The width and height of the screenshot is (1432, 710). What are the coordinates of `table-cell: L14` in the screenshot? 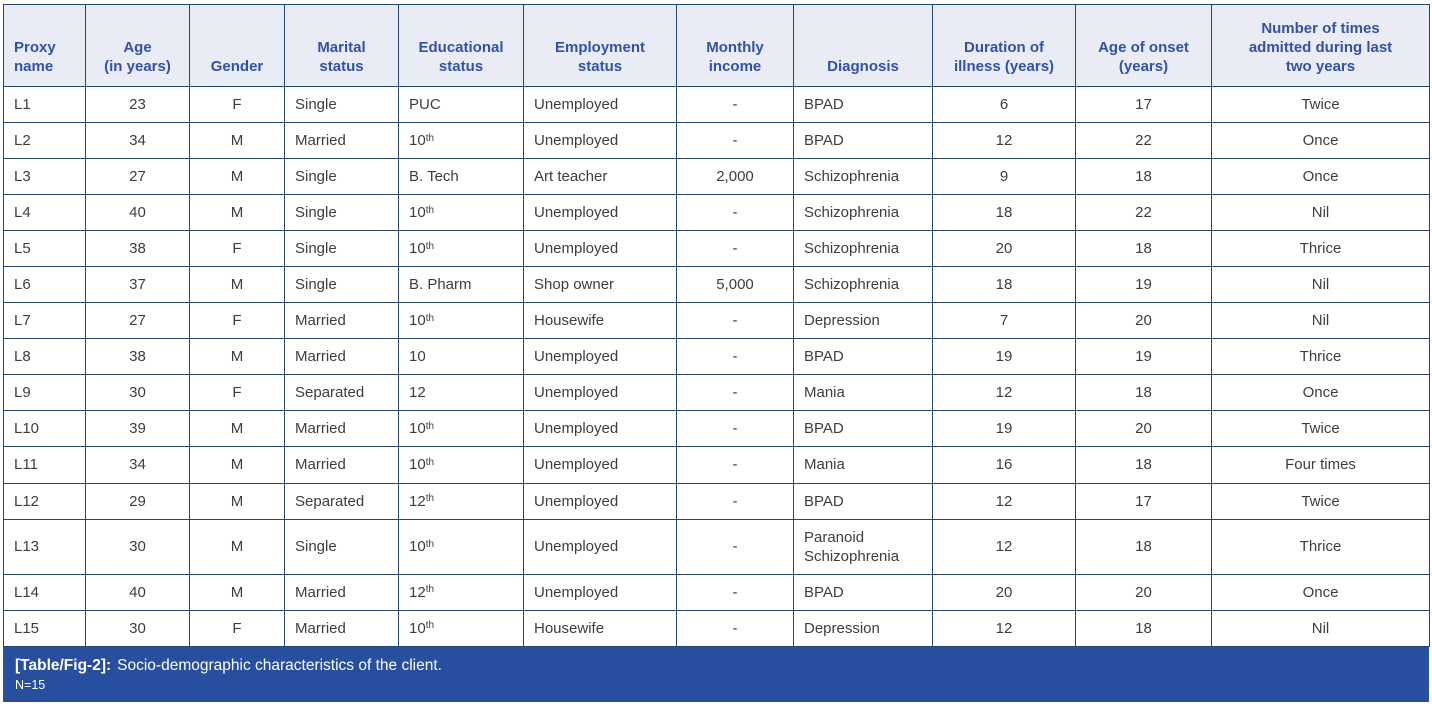 It's located at (44, 592).